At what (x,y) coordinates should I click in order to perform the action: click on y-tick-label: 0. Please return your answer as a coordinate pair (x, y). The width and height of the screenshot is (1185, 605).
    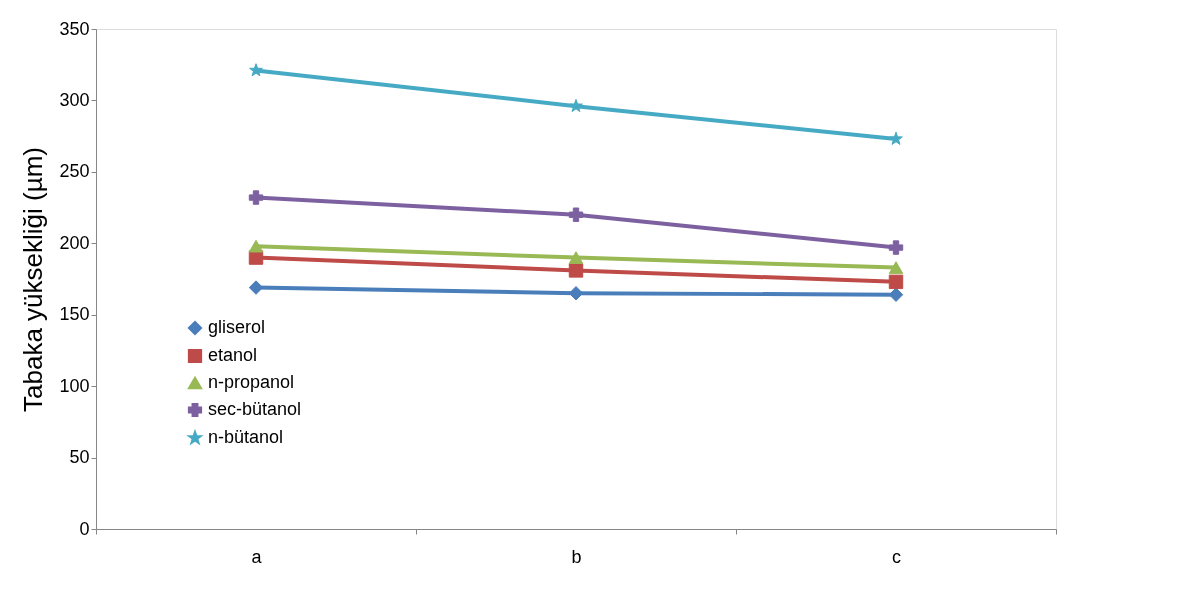
    Looking at the image, I should click on (84, 528).